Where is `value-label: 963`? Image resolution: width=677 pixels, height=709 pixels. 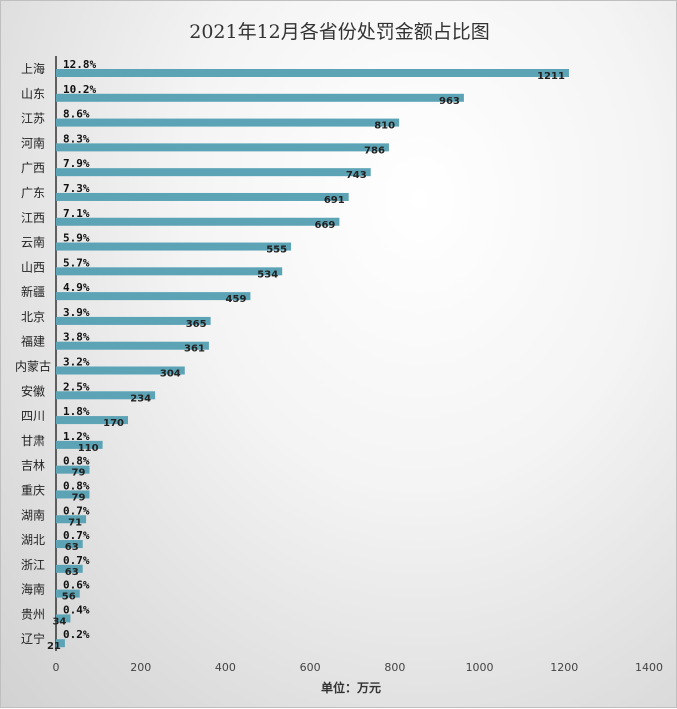 value-label: 963 is located at coordinates (449, 101).